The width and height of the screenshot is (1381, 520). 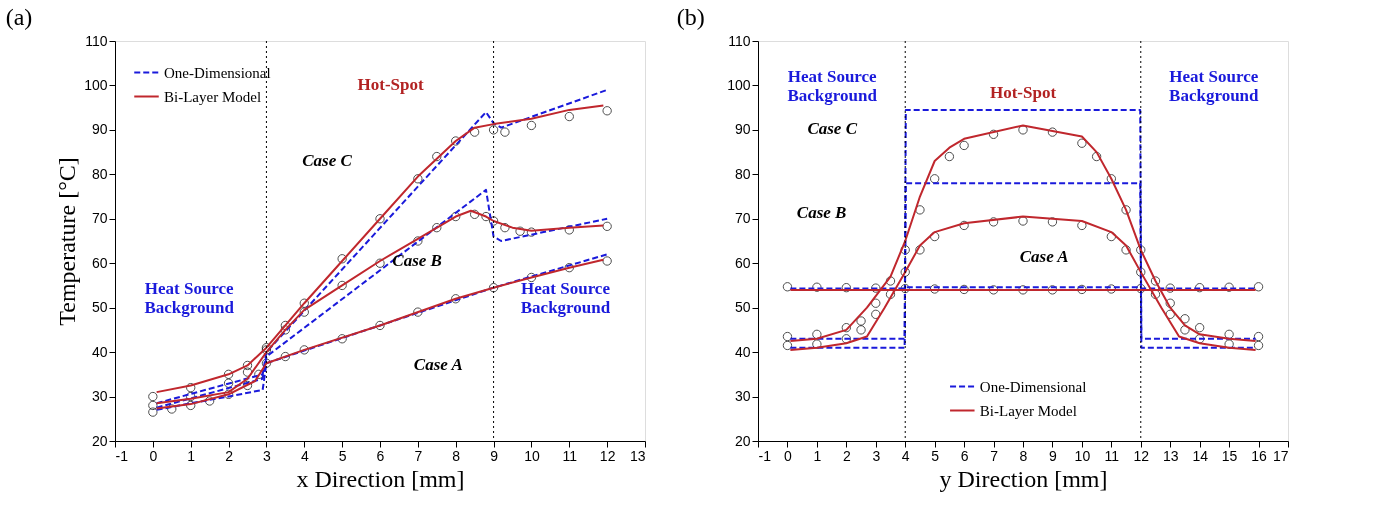 What do you see at coordinates (690, 17) in the screenshot?
I see `chart-title: (b)` at bounding box center [690, 17].